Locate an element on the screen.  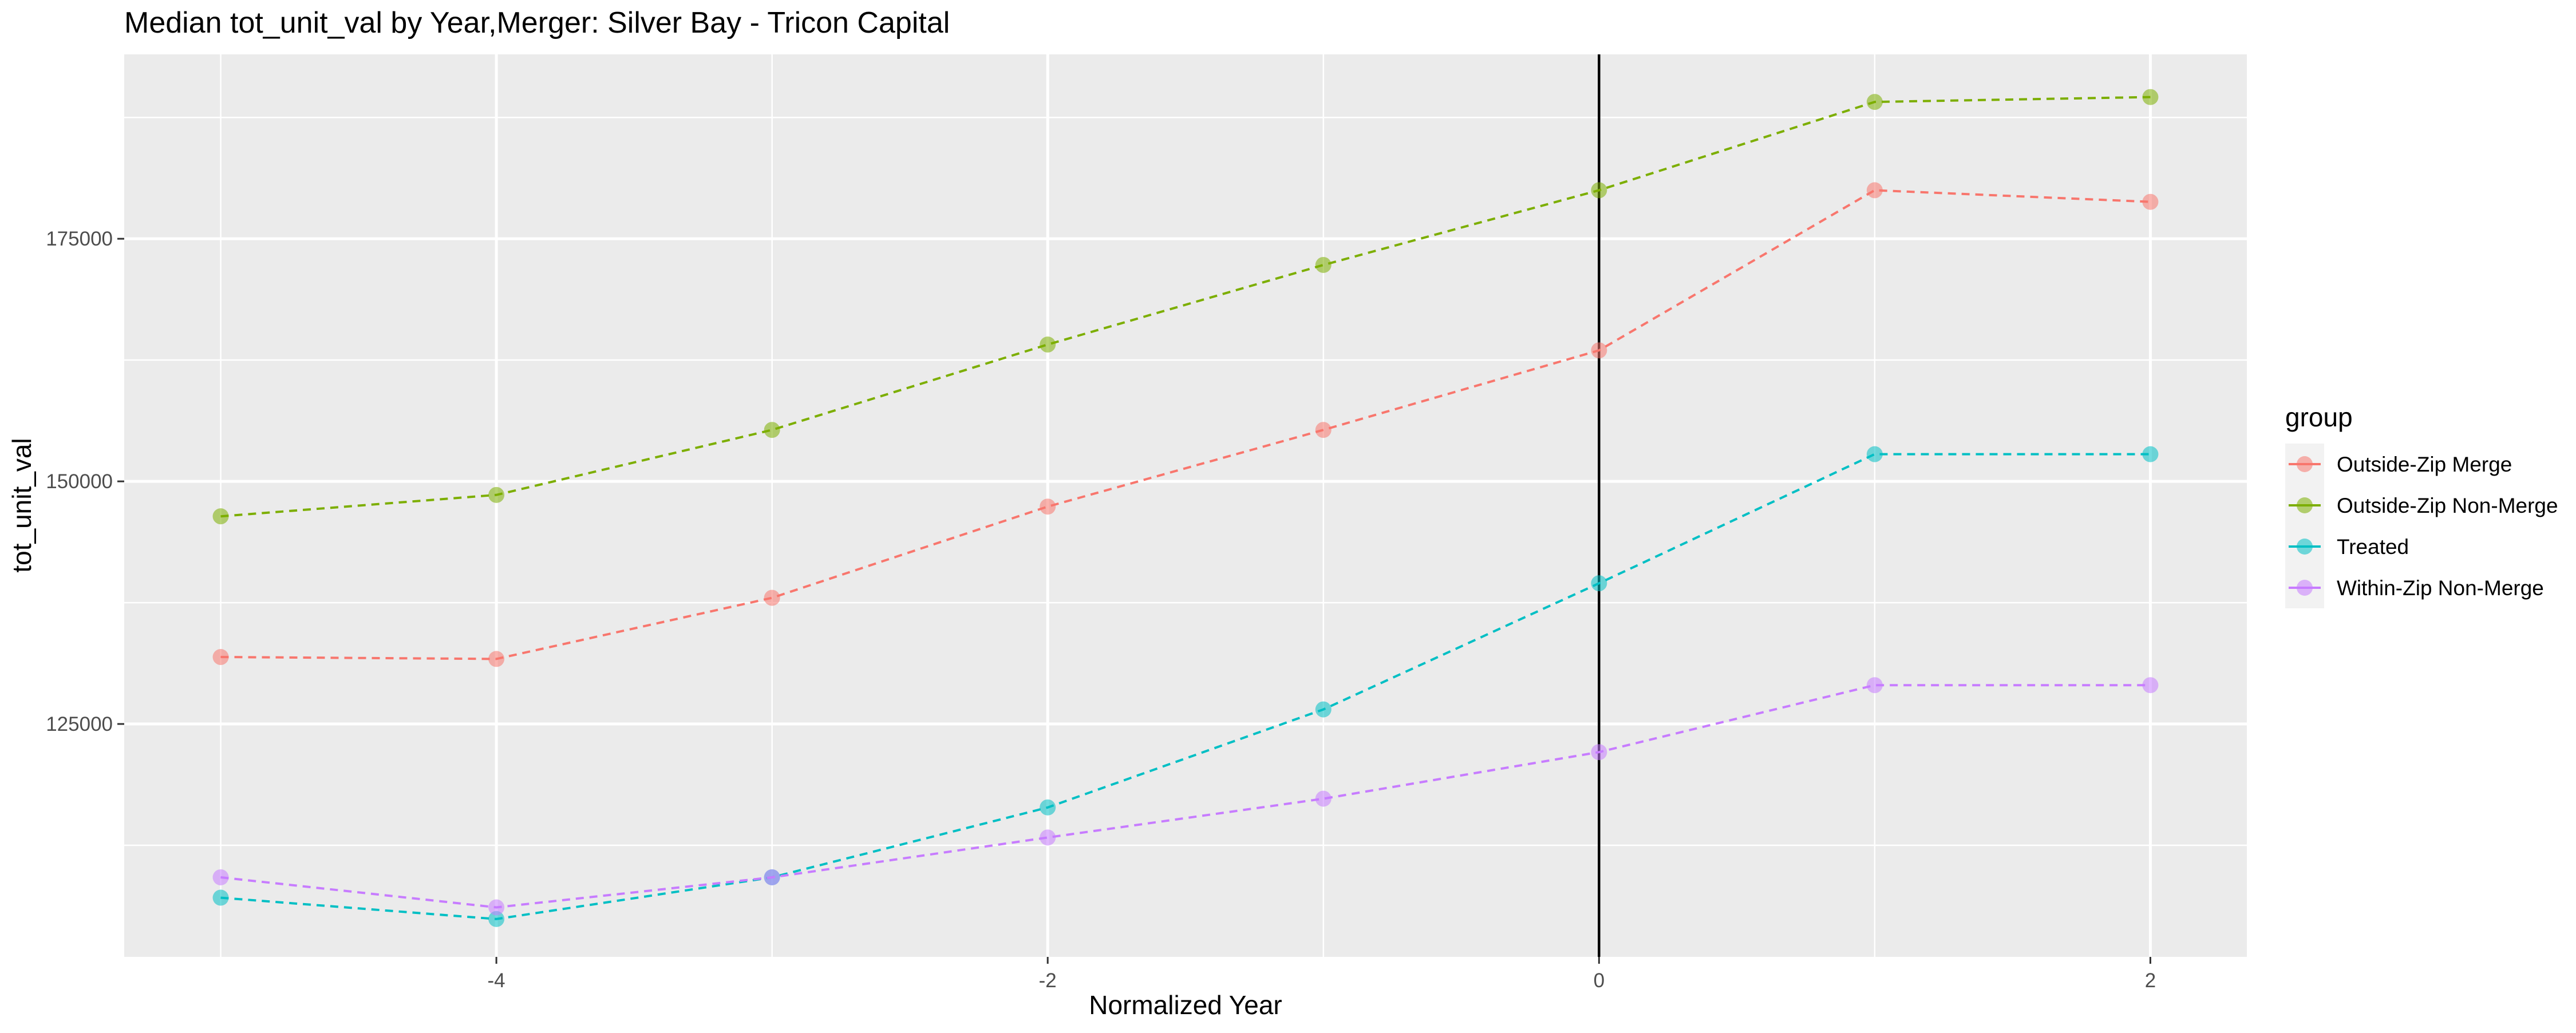
y-axis-title: tot_unit_val is located at coordinates (22, 505).